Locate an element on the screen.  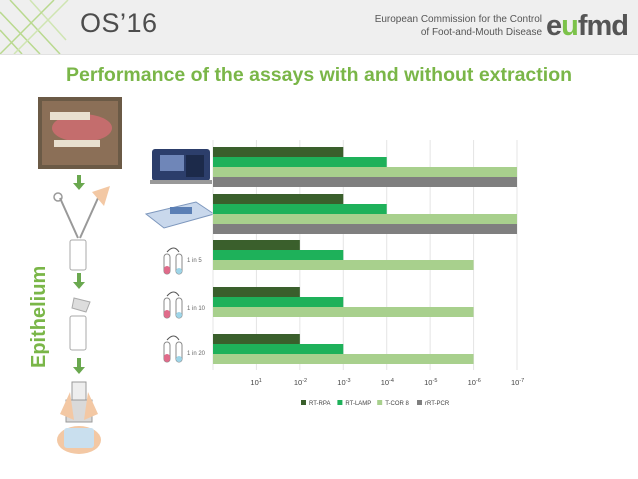
hands-vortex-icon is located at coordinates (79, 417).